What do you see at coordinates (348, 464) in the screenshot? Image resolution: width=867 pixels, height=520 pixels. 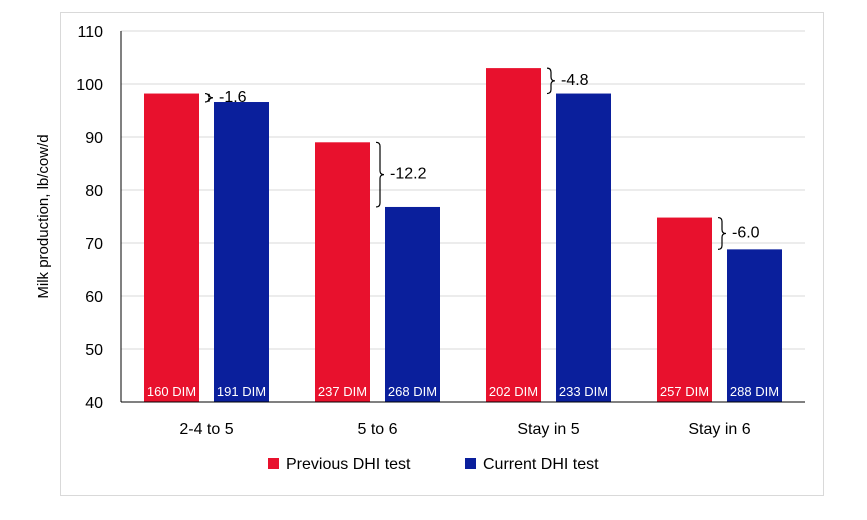 I see `legend-label: Previous DHI test` at bounding box center [348, 464].